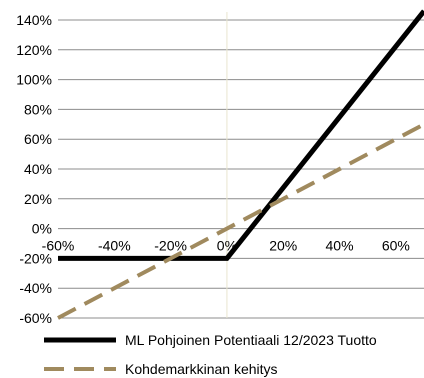 The height and width of the screenshot is (378, 424). Describe the element at coordinates (170, 246) in the screenshot. I see `x-tick-label: -20%` at that location.